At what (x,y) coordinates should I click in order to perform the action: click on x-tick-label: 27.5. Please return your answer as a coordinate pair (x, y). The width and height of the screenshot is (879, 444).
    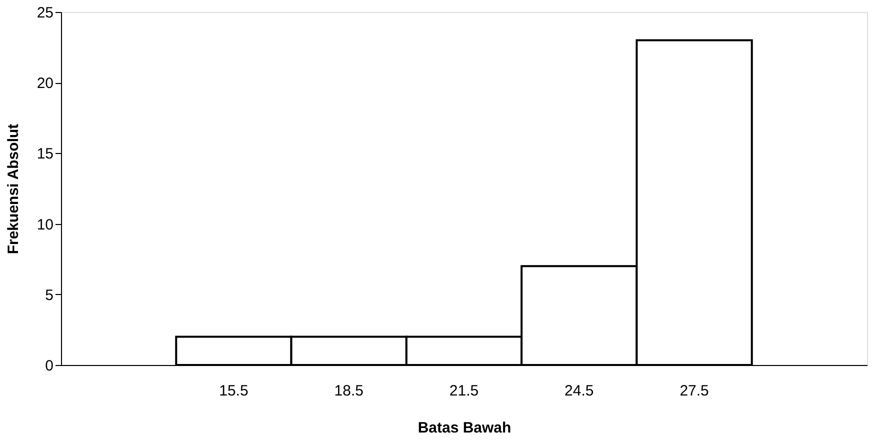
    Looking at the image, I should click on (694, 391).